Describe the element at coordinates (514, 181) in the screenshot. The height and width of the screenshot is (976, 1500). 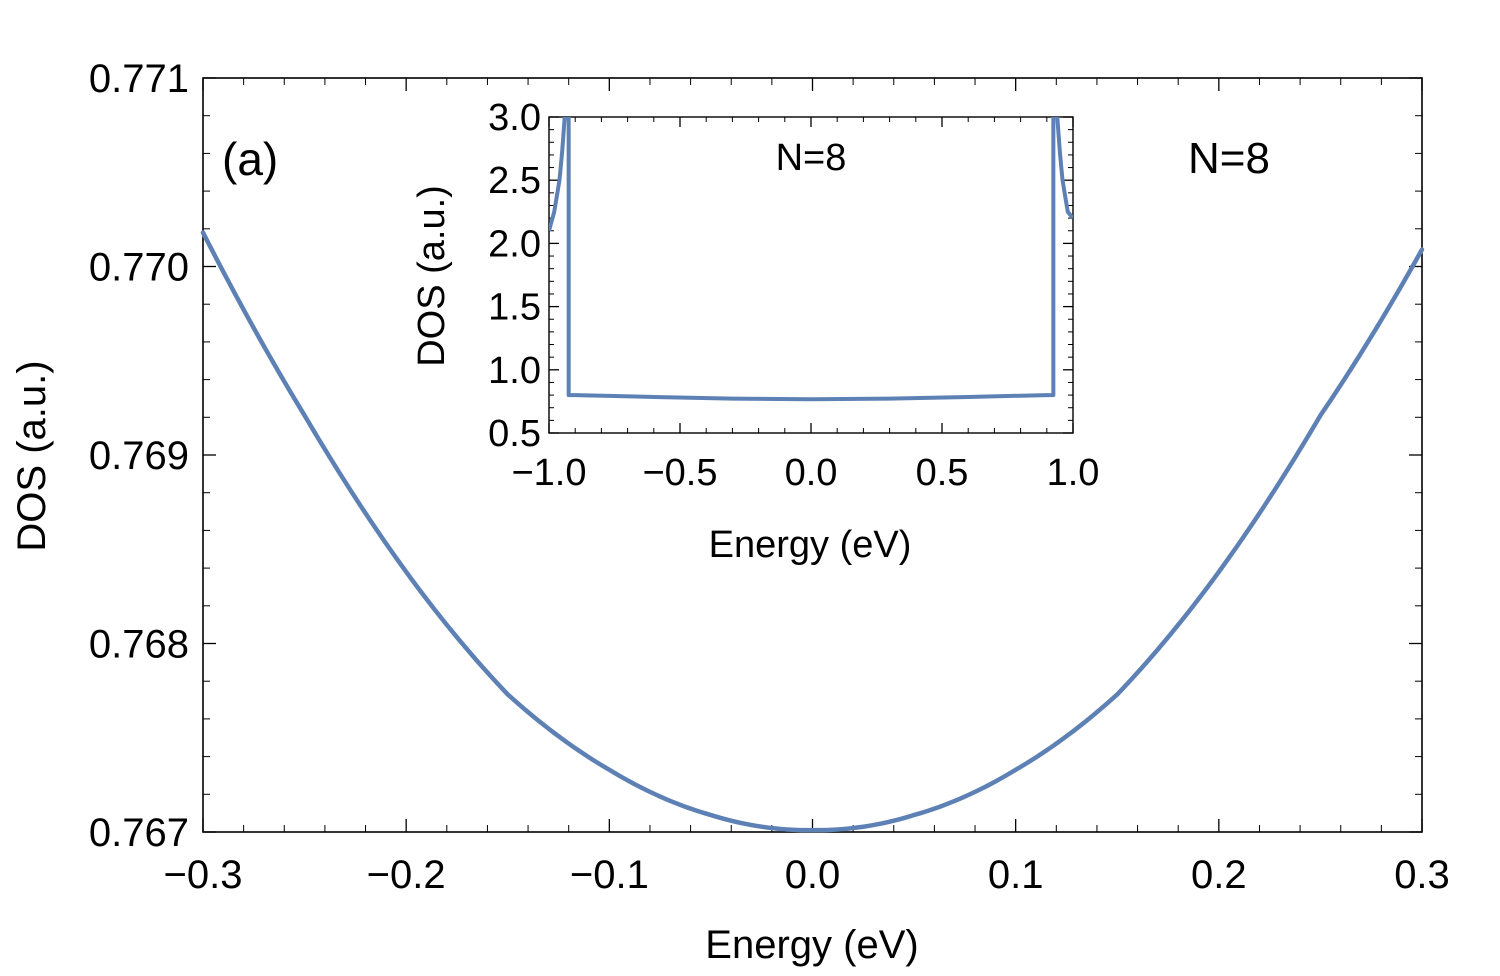
I see `y-tick-label: 2.5` at that location.